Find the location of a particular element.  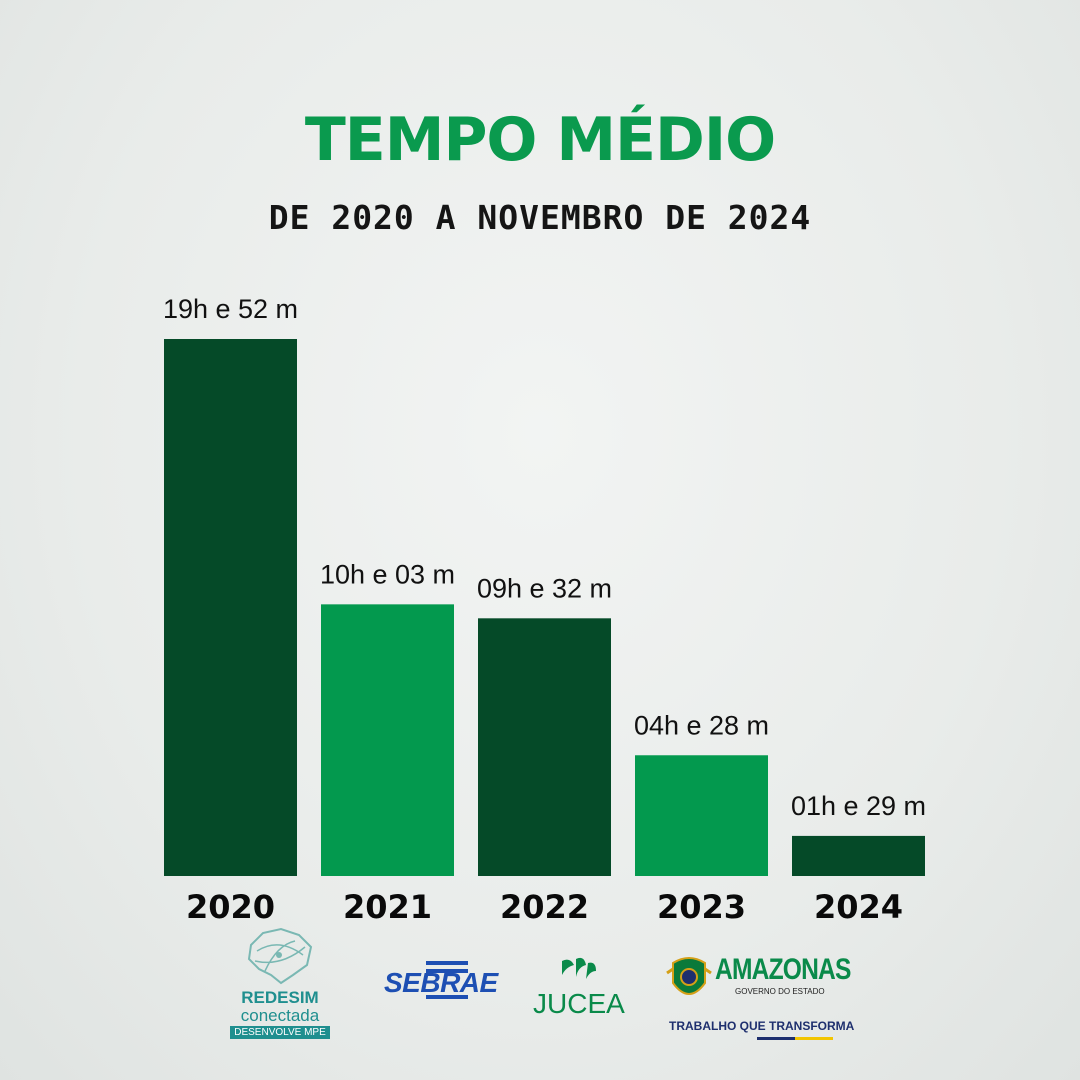

chart-title: TEMPO MÉDIO is located at coordinates (540, 140).